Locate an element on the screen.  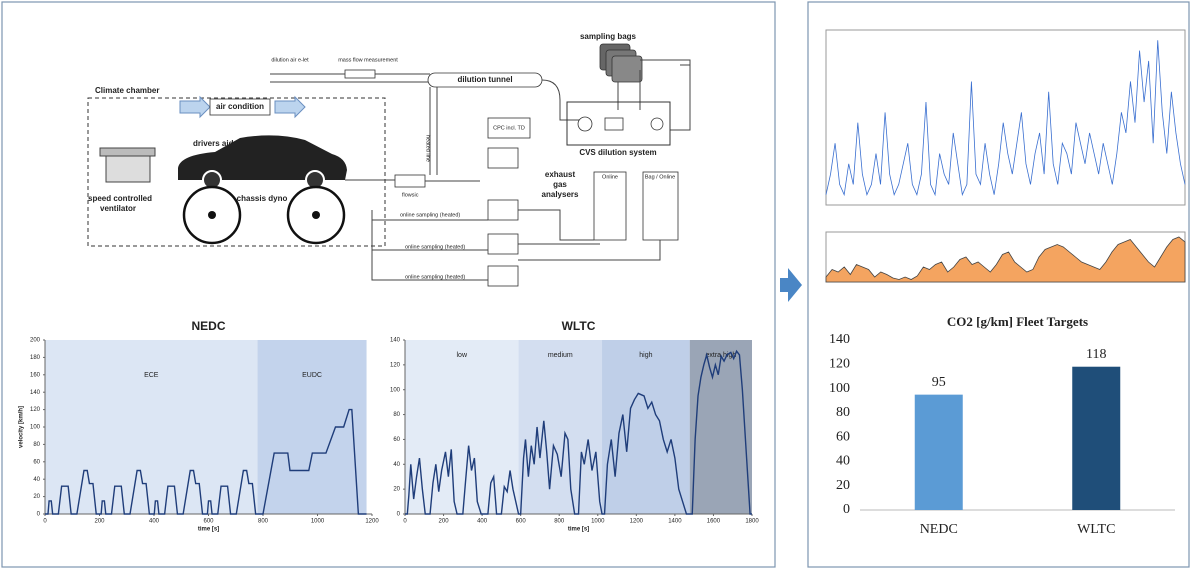
label: speed controlled is located at coordinates (120, 198).